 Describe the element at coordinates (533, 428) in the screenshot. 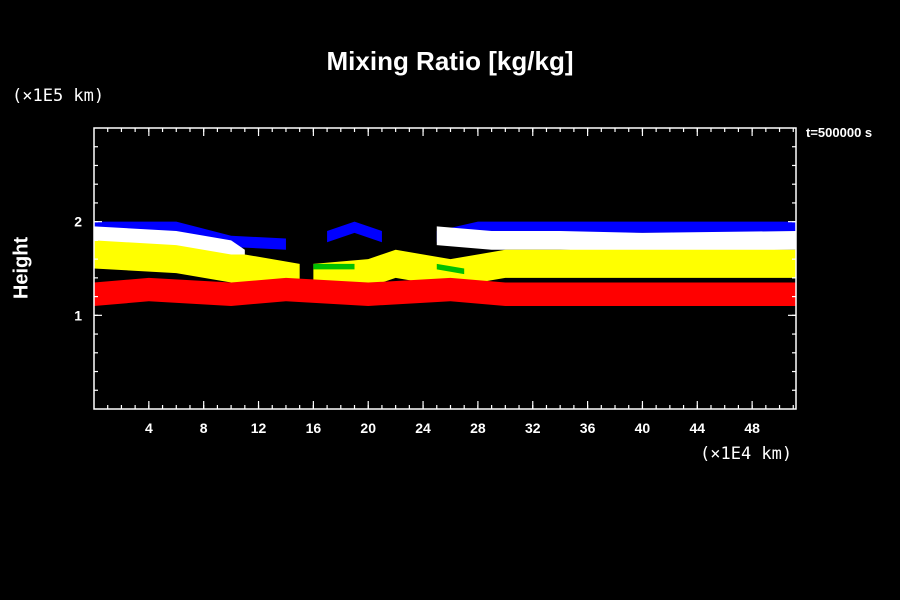

I see `x-tick-label: 32` at that location.